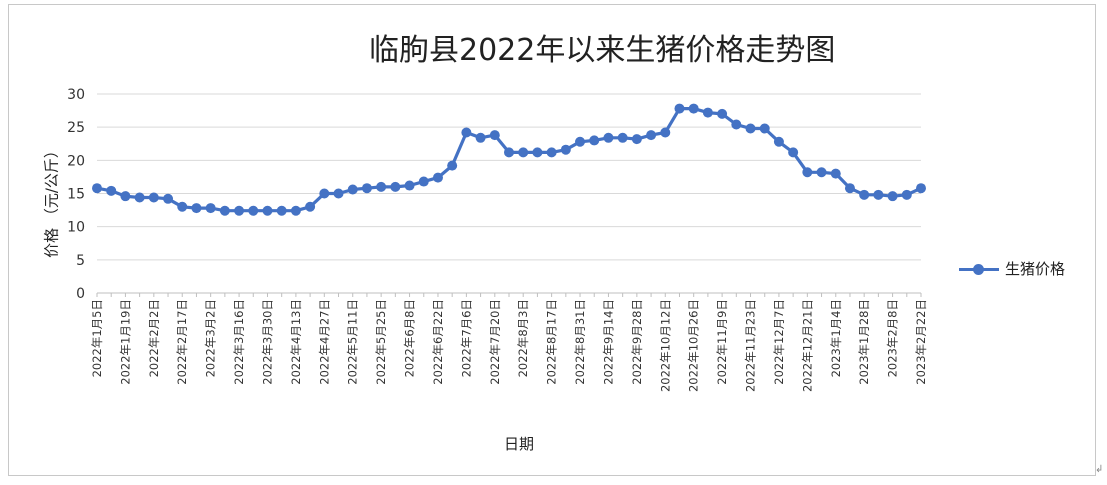 The image size is (1107, 485). I want to click on paragraph-mark-icon: ↲, so click(1099, 469).